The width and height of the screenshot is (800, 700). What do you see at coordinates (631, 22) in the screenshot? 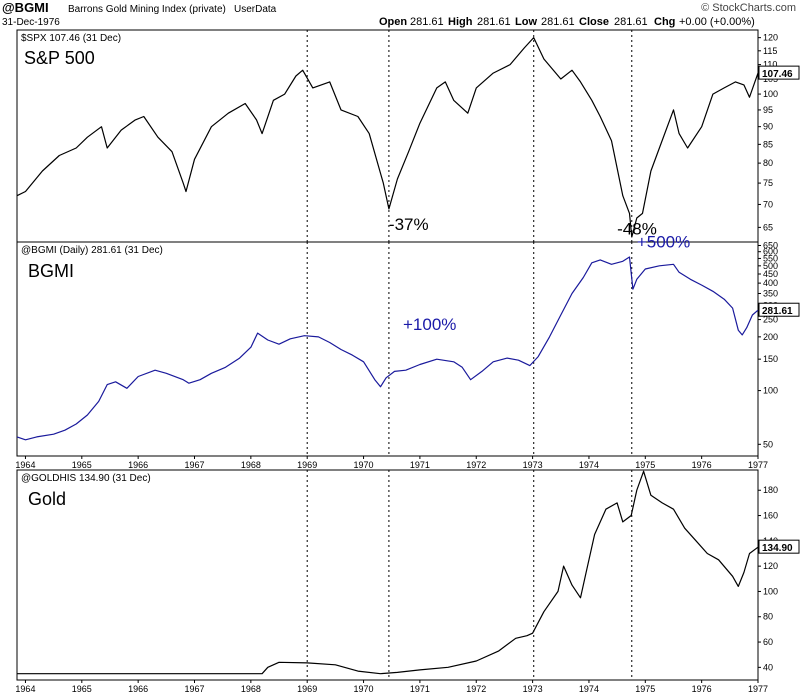
I see `close-value: 281.61` at bounding box center [631, 22].